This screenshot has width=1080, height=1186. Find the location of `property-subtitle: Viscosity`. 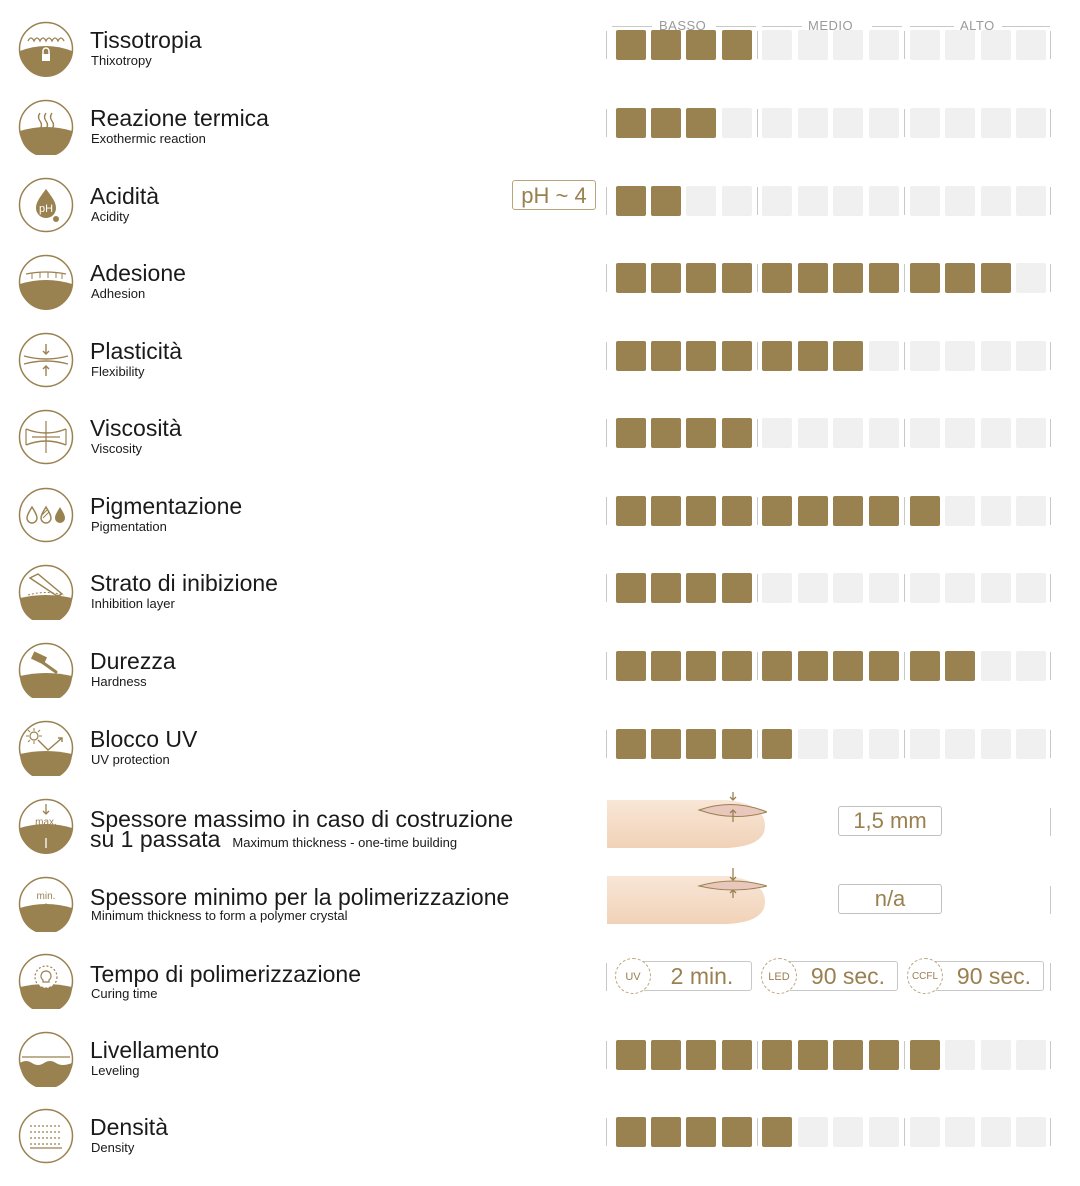

property-subtitle: Viscosity is located at coordinates (117, 448).